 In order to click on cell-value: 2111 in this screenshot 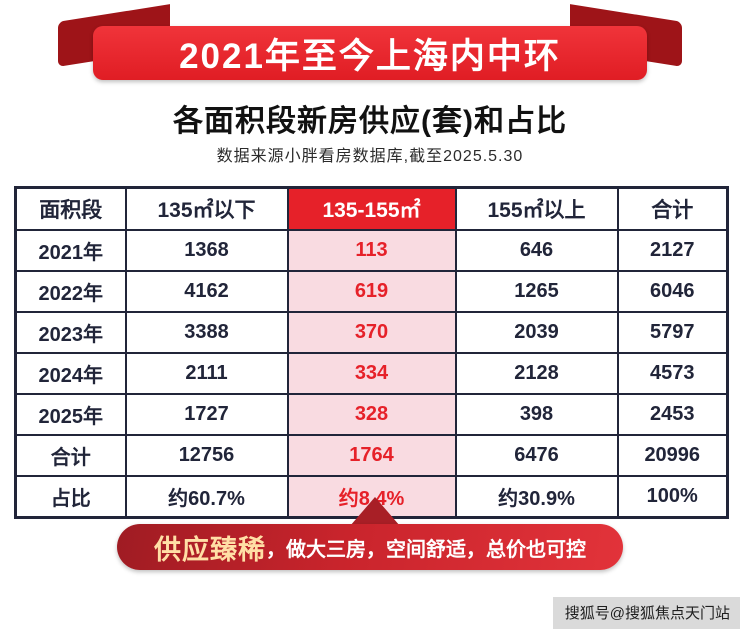, I will do `click(206, 373)`.